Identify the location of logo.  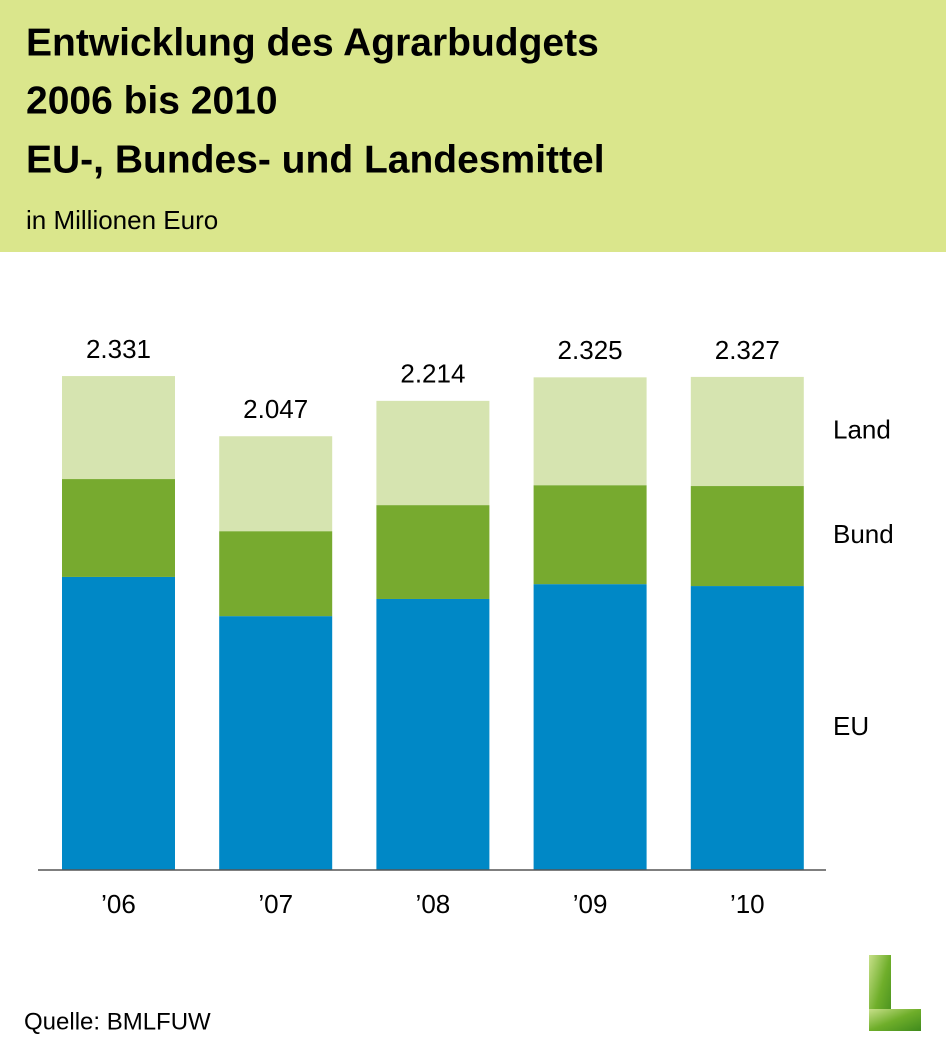
(895, 993).